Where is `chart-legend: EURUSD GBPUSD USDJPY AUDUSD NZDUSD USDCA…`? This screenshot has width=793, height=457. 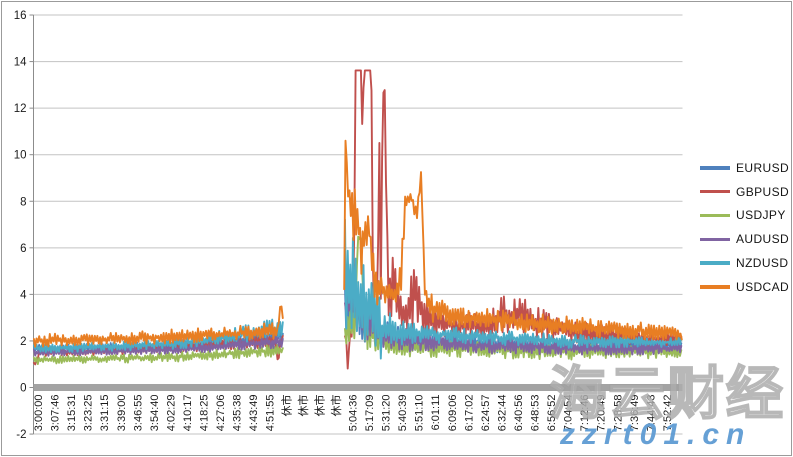 chart-legend: EURUSD GBPUSD USDJPY AUDUSD NZDUSD USDCA… is located at coordinates (744, 227).